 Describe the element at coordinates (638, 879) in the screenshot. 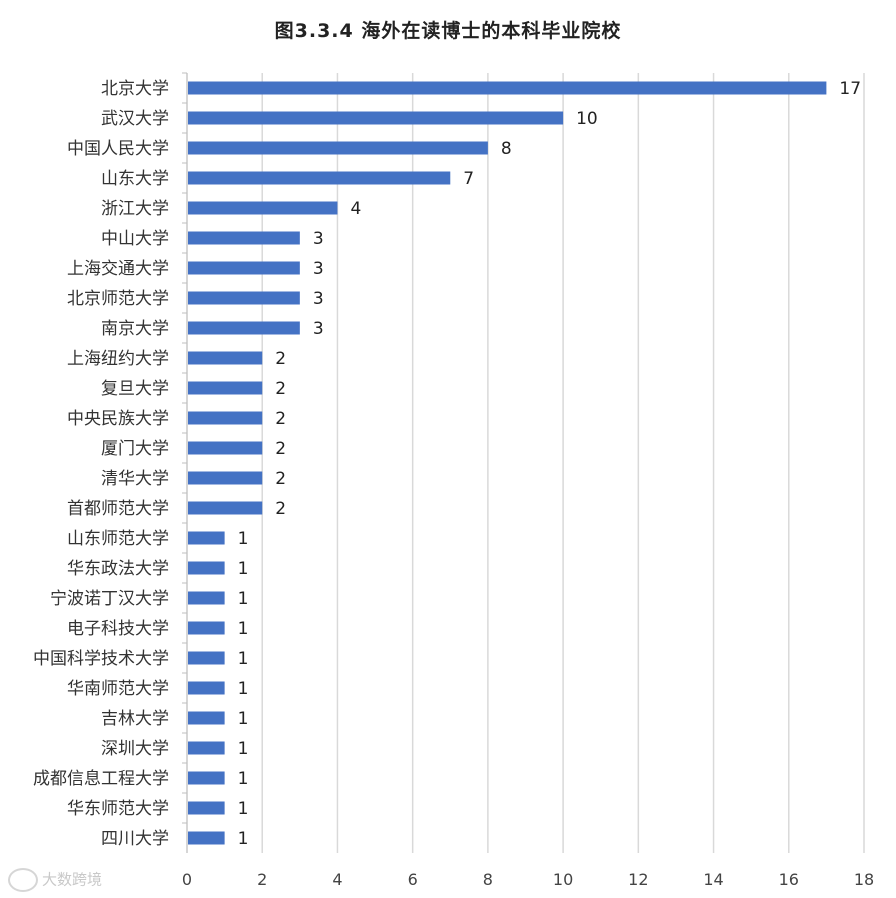

I see `x-tick-label: 12` at that location.